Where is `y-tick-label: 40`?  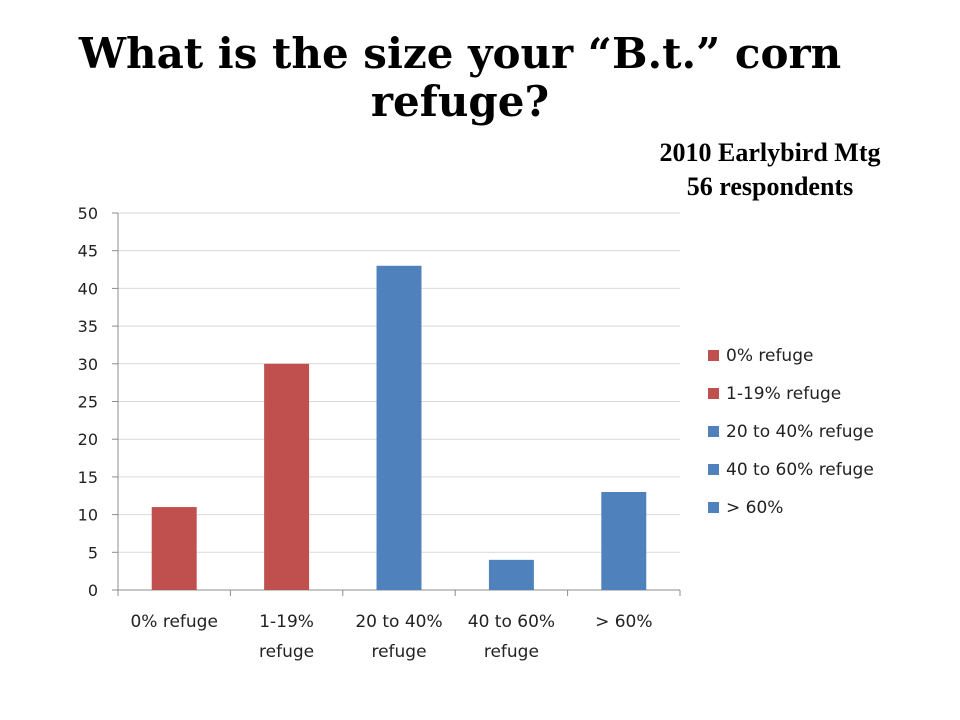
y-tick-label: 40 is located at coordinates (88, 288).